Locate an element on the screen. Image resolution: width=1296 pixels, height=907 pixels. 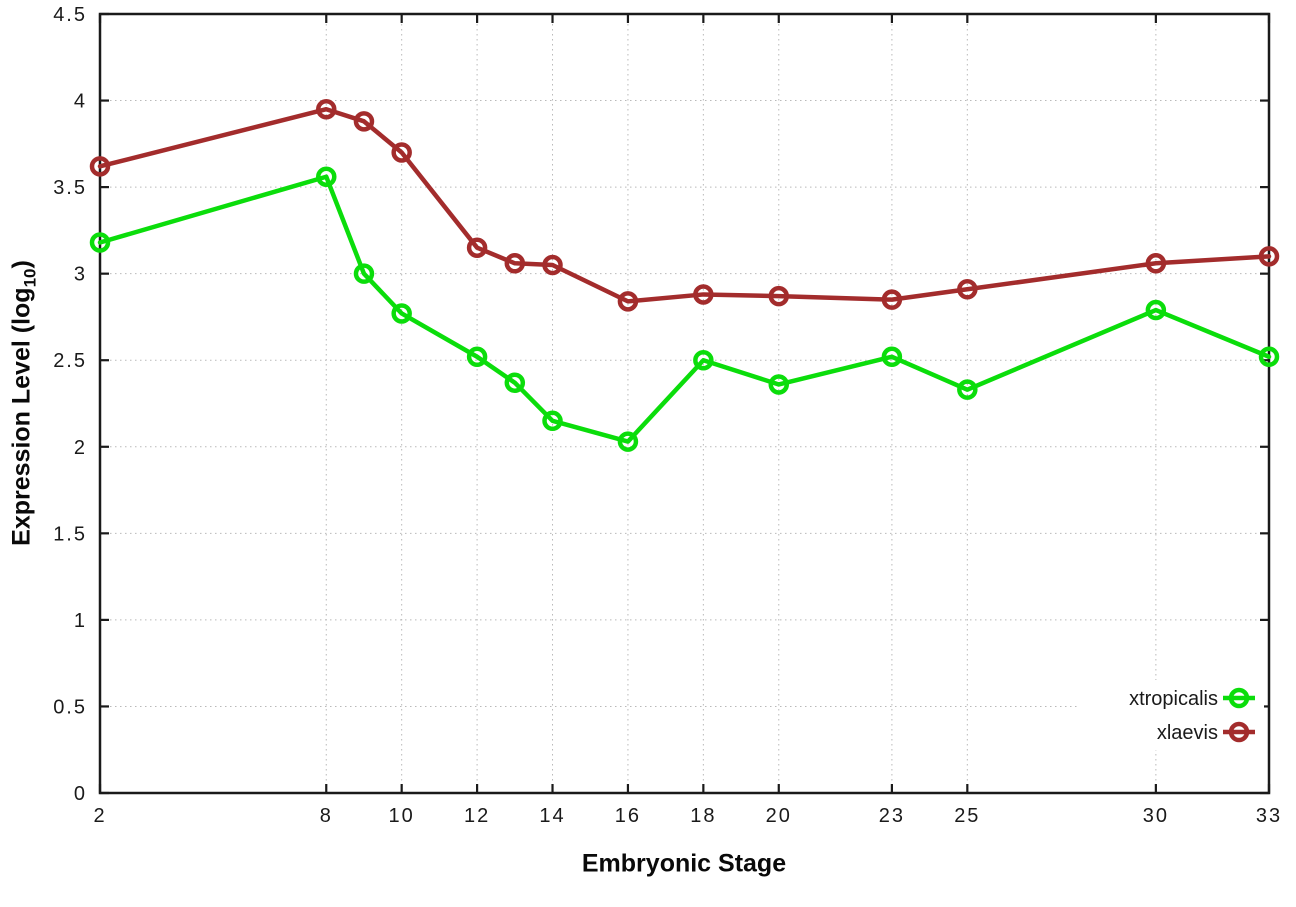
y-tick-label: 4 is located at coordinates (80, 102).